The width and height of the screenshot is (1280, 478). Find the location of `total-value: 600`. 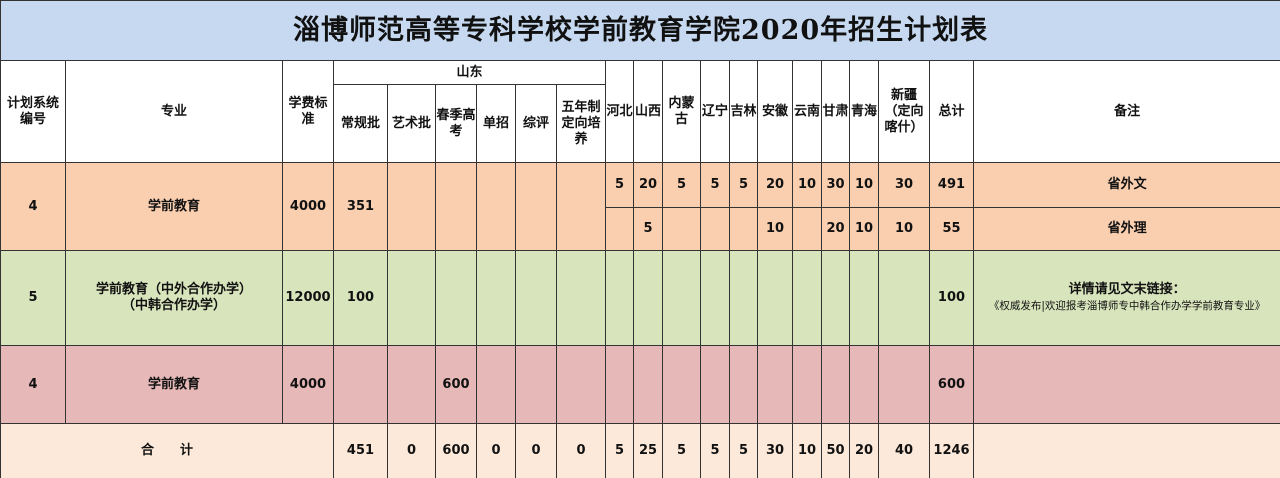

total-value: 600 is located at coordinates (951, 384).